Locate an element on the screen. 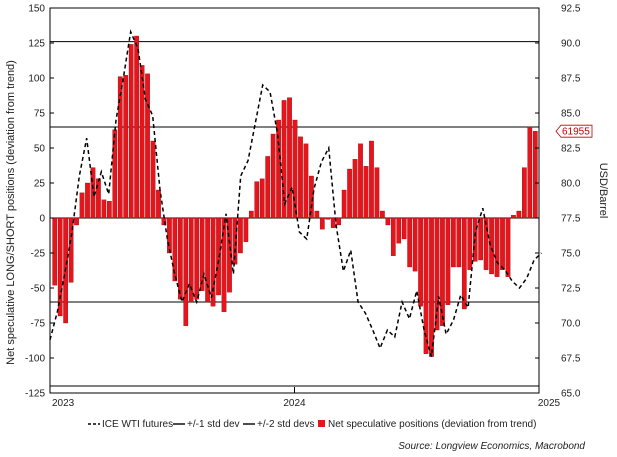 Image resolution: width=617 pixels, height=457 pixels. left-tick-label: -75 is located at coordinates (38, 324).